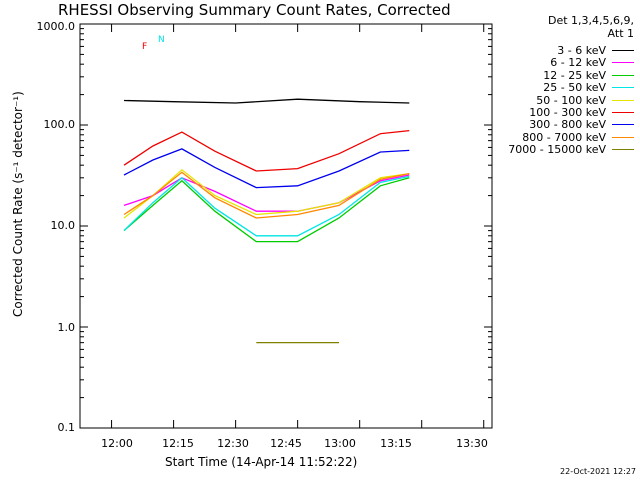 This screenshot has width=640, height=480. I want to click on x-tick-label: 12:00, so click(117, 443).